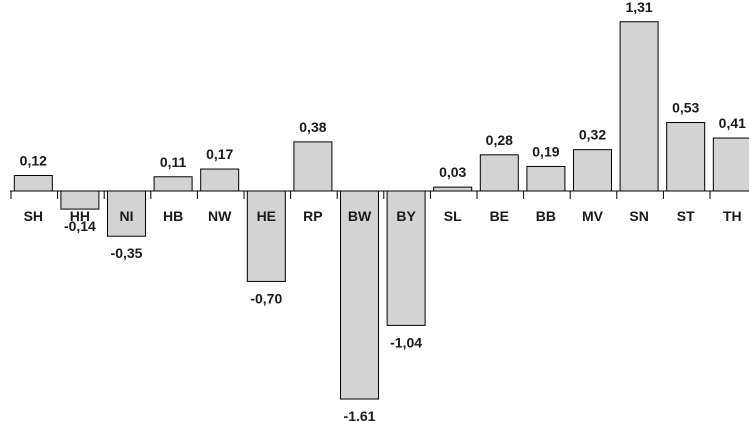  What do you see at coordinates (453, 189) in the screenshot?
I see `bar-sl` at bounding box center [453, 189].